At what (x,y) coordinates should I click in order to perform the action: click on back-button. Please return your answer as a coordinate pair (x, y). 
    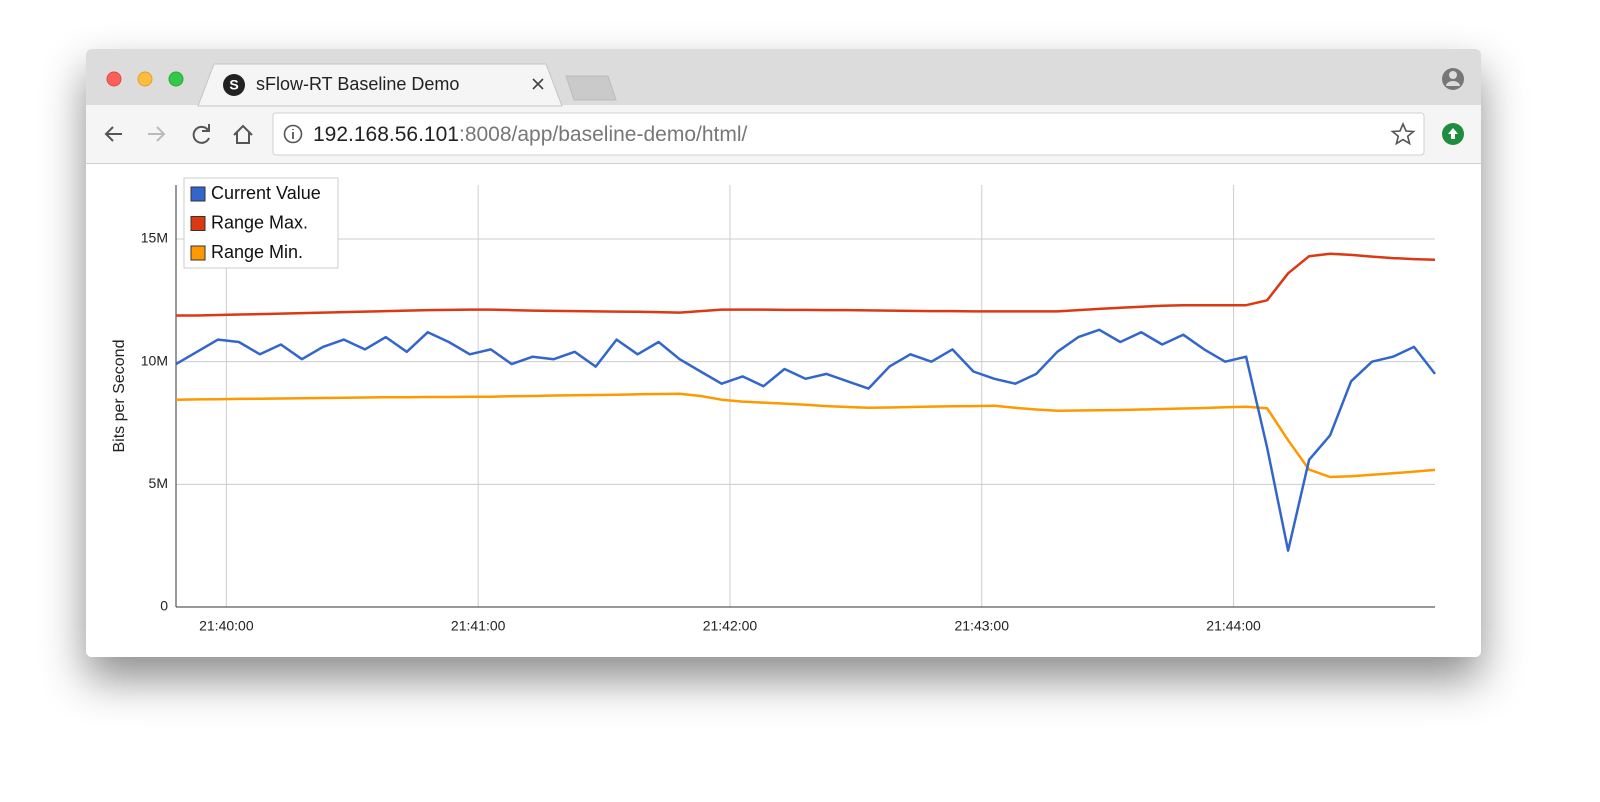
    Looking at the image, I should click on (113, 134).